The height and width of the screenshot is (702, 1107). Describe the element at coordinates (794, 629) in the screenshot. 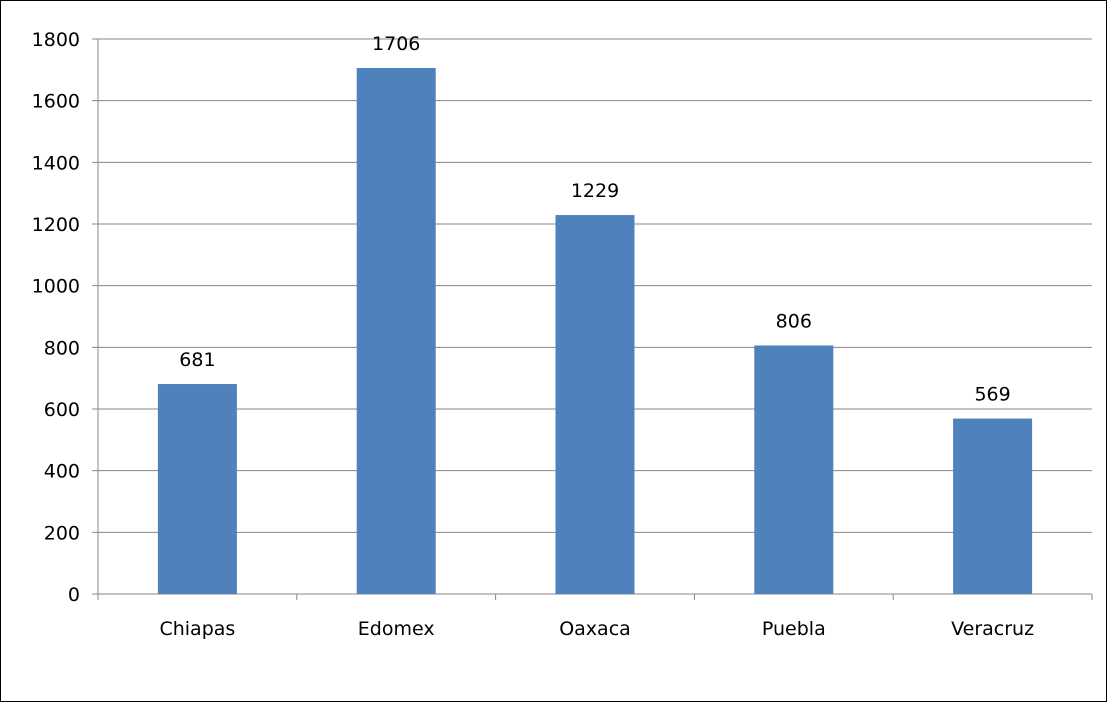

I see `category-label-puebla: Puebla` at that location.